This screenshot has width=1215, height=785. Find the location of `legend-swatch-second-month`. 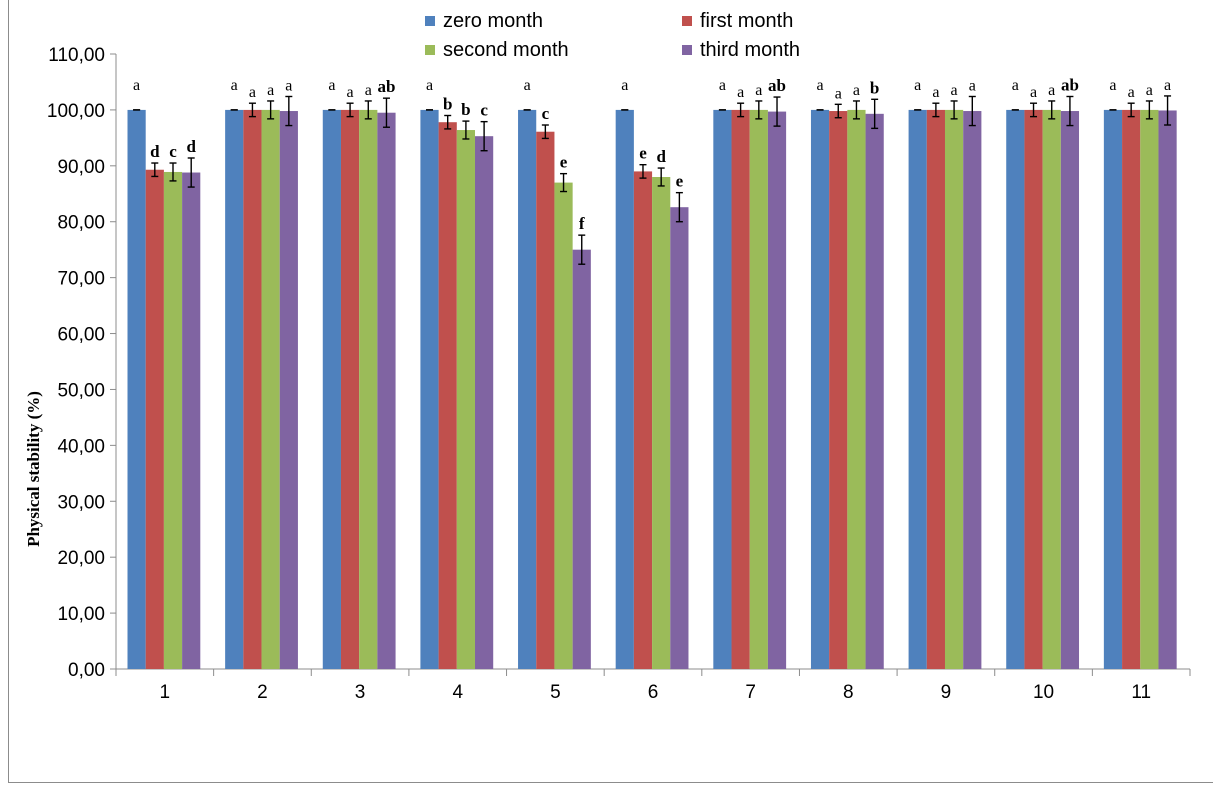

legend-swatch-second-month is located at coordinates (430, 50).